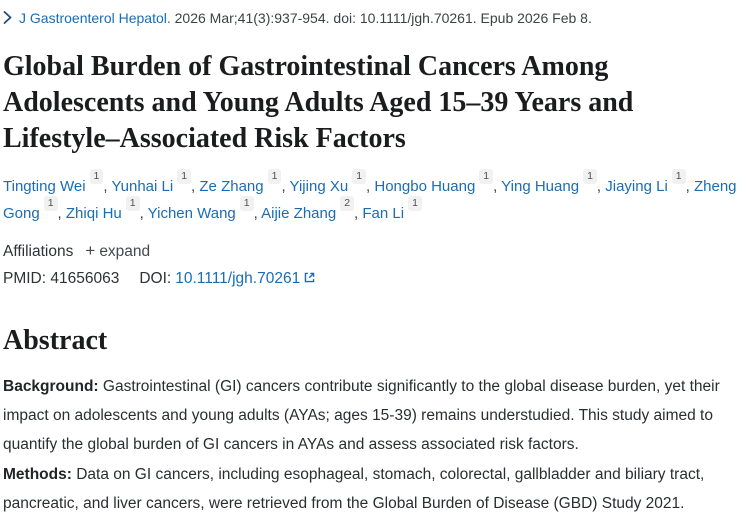 This screenshot has width=750, height=518. I want to click on author-link: Ying Huang, so click(540, 186).